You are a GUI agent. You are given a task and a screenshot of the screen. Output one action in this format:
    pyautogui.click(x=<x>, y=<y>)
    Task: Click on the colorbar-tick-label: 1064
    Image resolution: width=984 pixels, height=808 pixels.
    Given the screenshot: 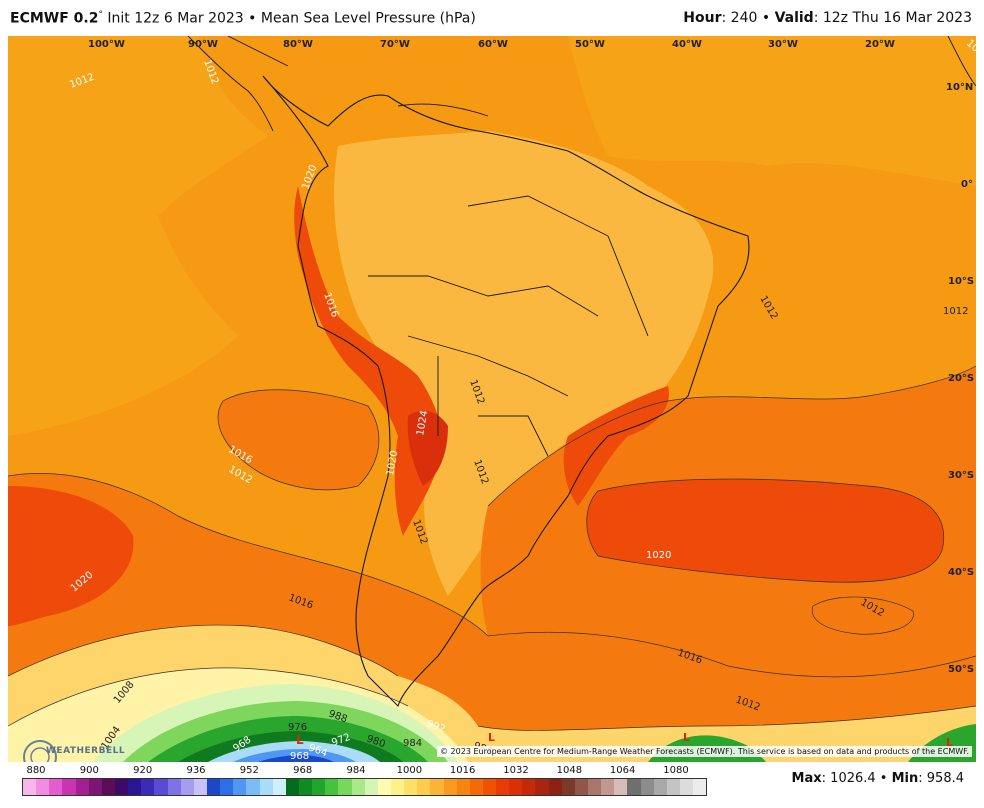 What is the action you would take?
    pyautogui.click(x=622, y=770)
    